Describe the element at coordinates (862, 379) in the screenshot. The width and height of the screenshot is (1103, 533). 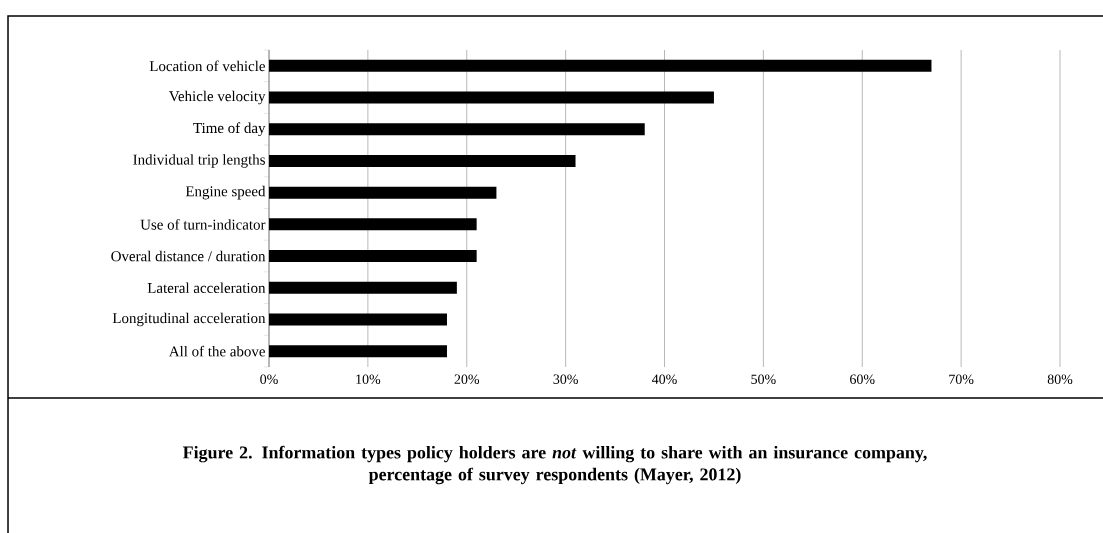
I see `x-tick-label: 60%` at that location.